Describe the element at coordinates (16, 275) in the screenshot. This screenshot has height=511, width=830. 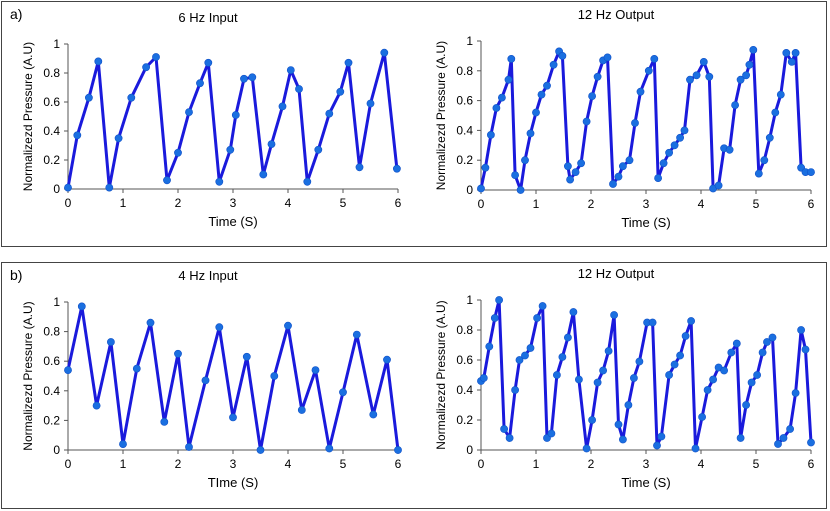
I see `panel-label-b: b)` at that location.